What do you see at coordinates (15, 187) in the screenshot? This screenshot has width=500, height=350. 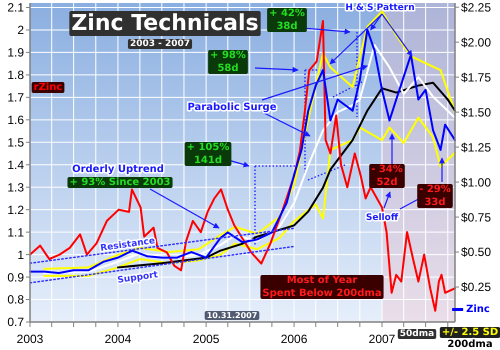 I see `y-tick-label: 1.3` at bounding box center [15, 187].